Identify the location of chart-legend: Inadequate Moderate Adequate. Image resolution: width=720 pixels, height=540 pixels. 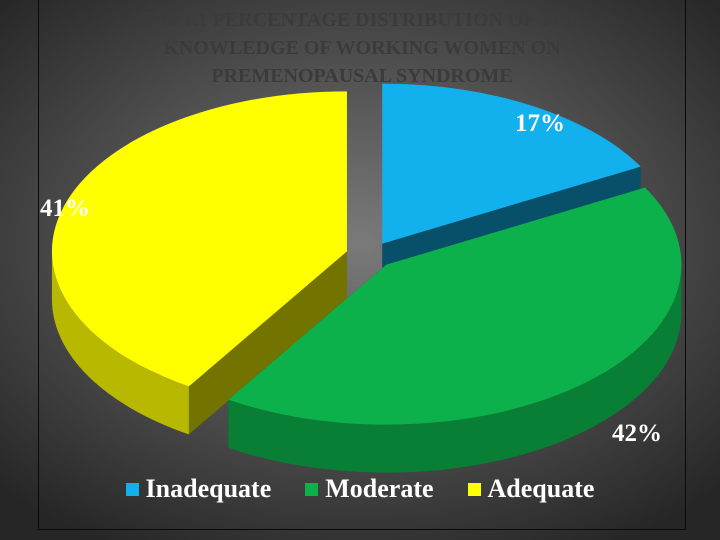
(360, 489).